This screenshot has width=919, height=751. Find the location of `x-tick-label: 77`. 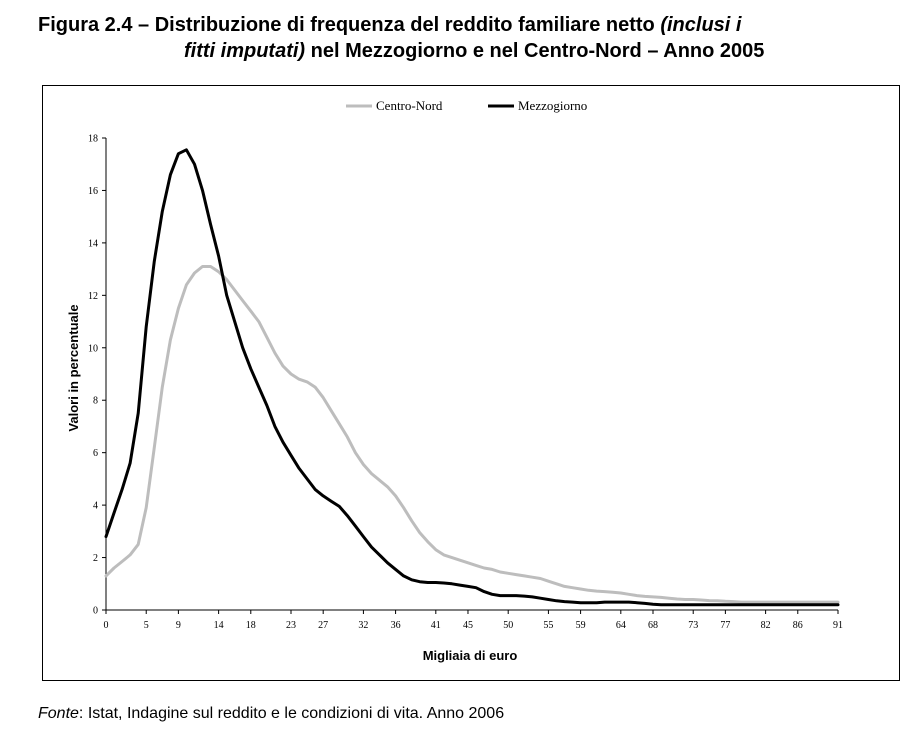

x-tick-label: 77 is located at coordinates (725, 625).